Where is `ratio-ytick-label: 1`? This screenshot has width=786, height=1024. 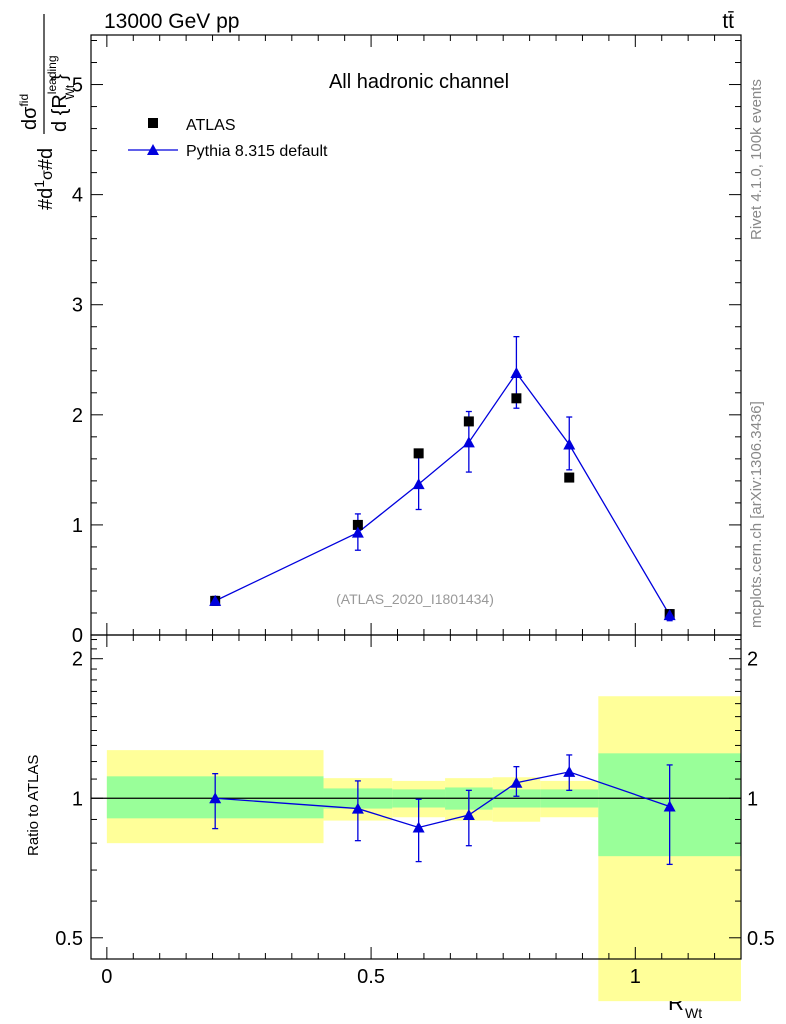
ratio-ytick-label: 1 is located at coordinates (77, 799).